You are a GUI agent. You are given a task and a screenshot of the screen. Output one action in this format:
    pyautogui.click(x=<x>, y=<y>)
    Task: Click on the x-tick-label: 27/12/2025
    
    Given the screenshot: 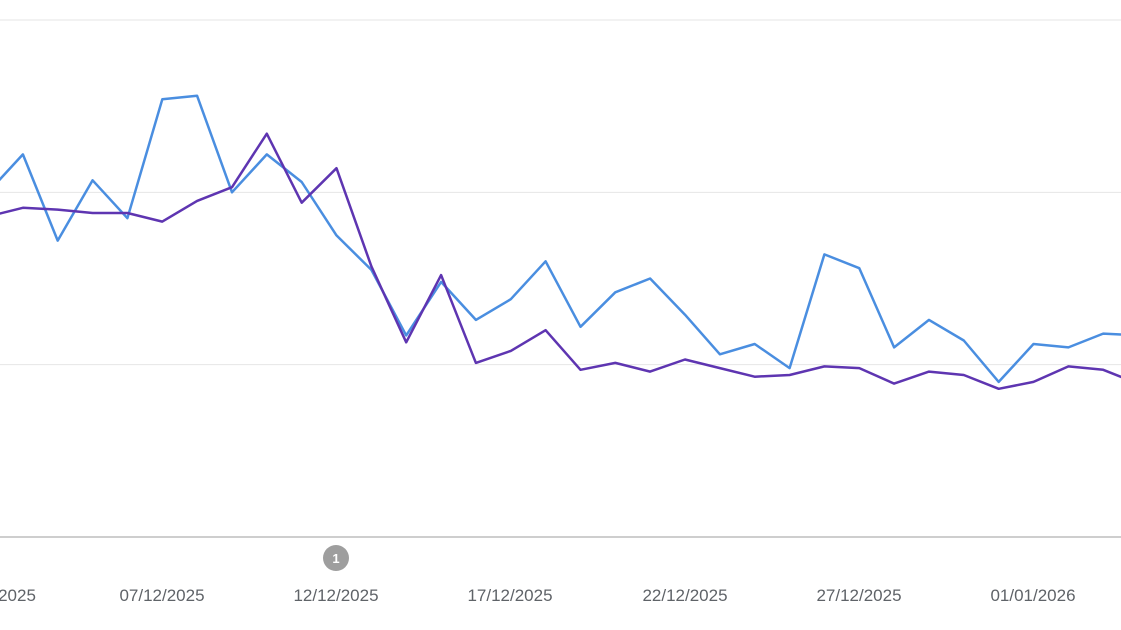 What is the action you would take?
    pyautogui.click(x=858, y=595)
    